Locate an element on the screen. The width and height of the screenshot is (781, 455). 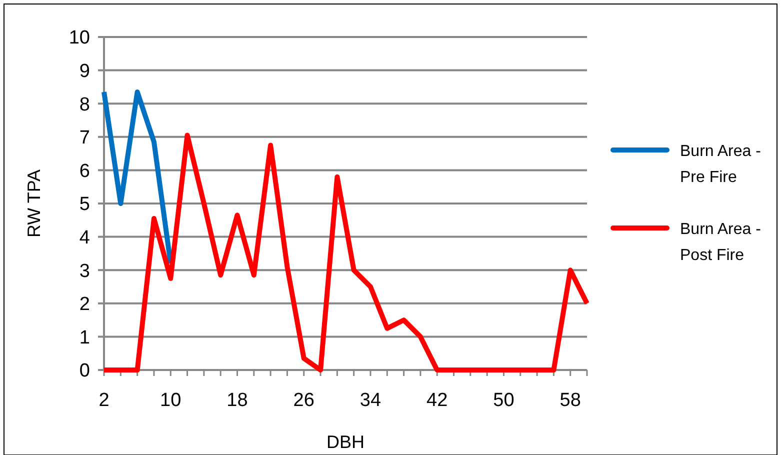
x-tick-label: 2 is located at coordinates (104, 400).